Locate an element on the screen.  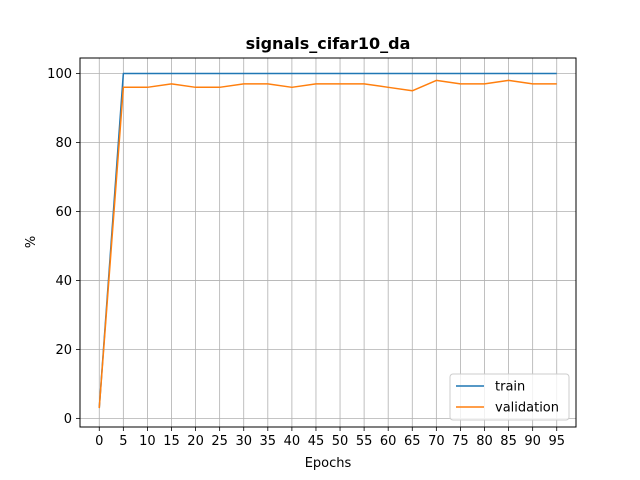
x-tick-label: 30 is located at coordinates (243, 441).